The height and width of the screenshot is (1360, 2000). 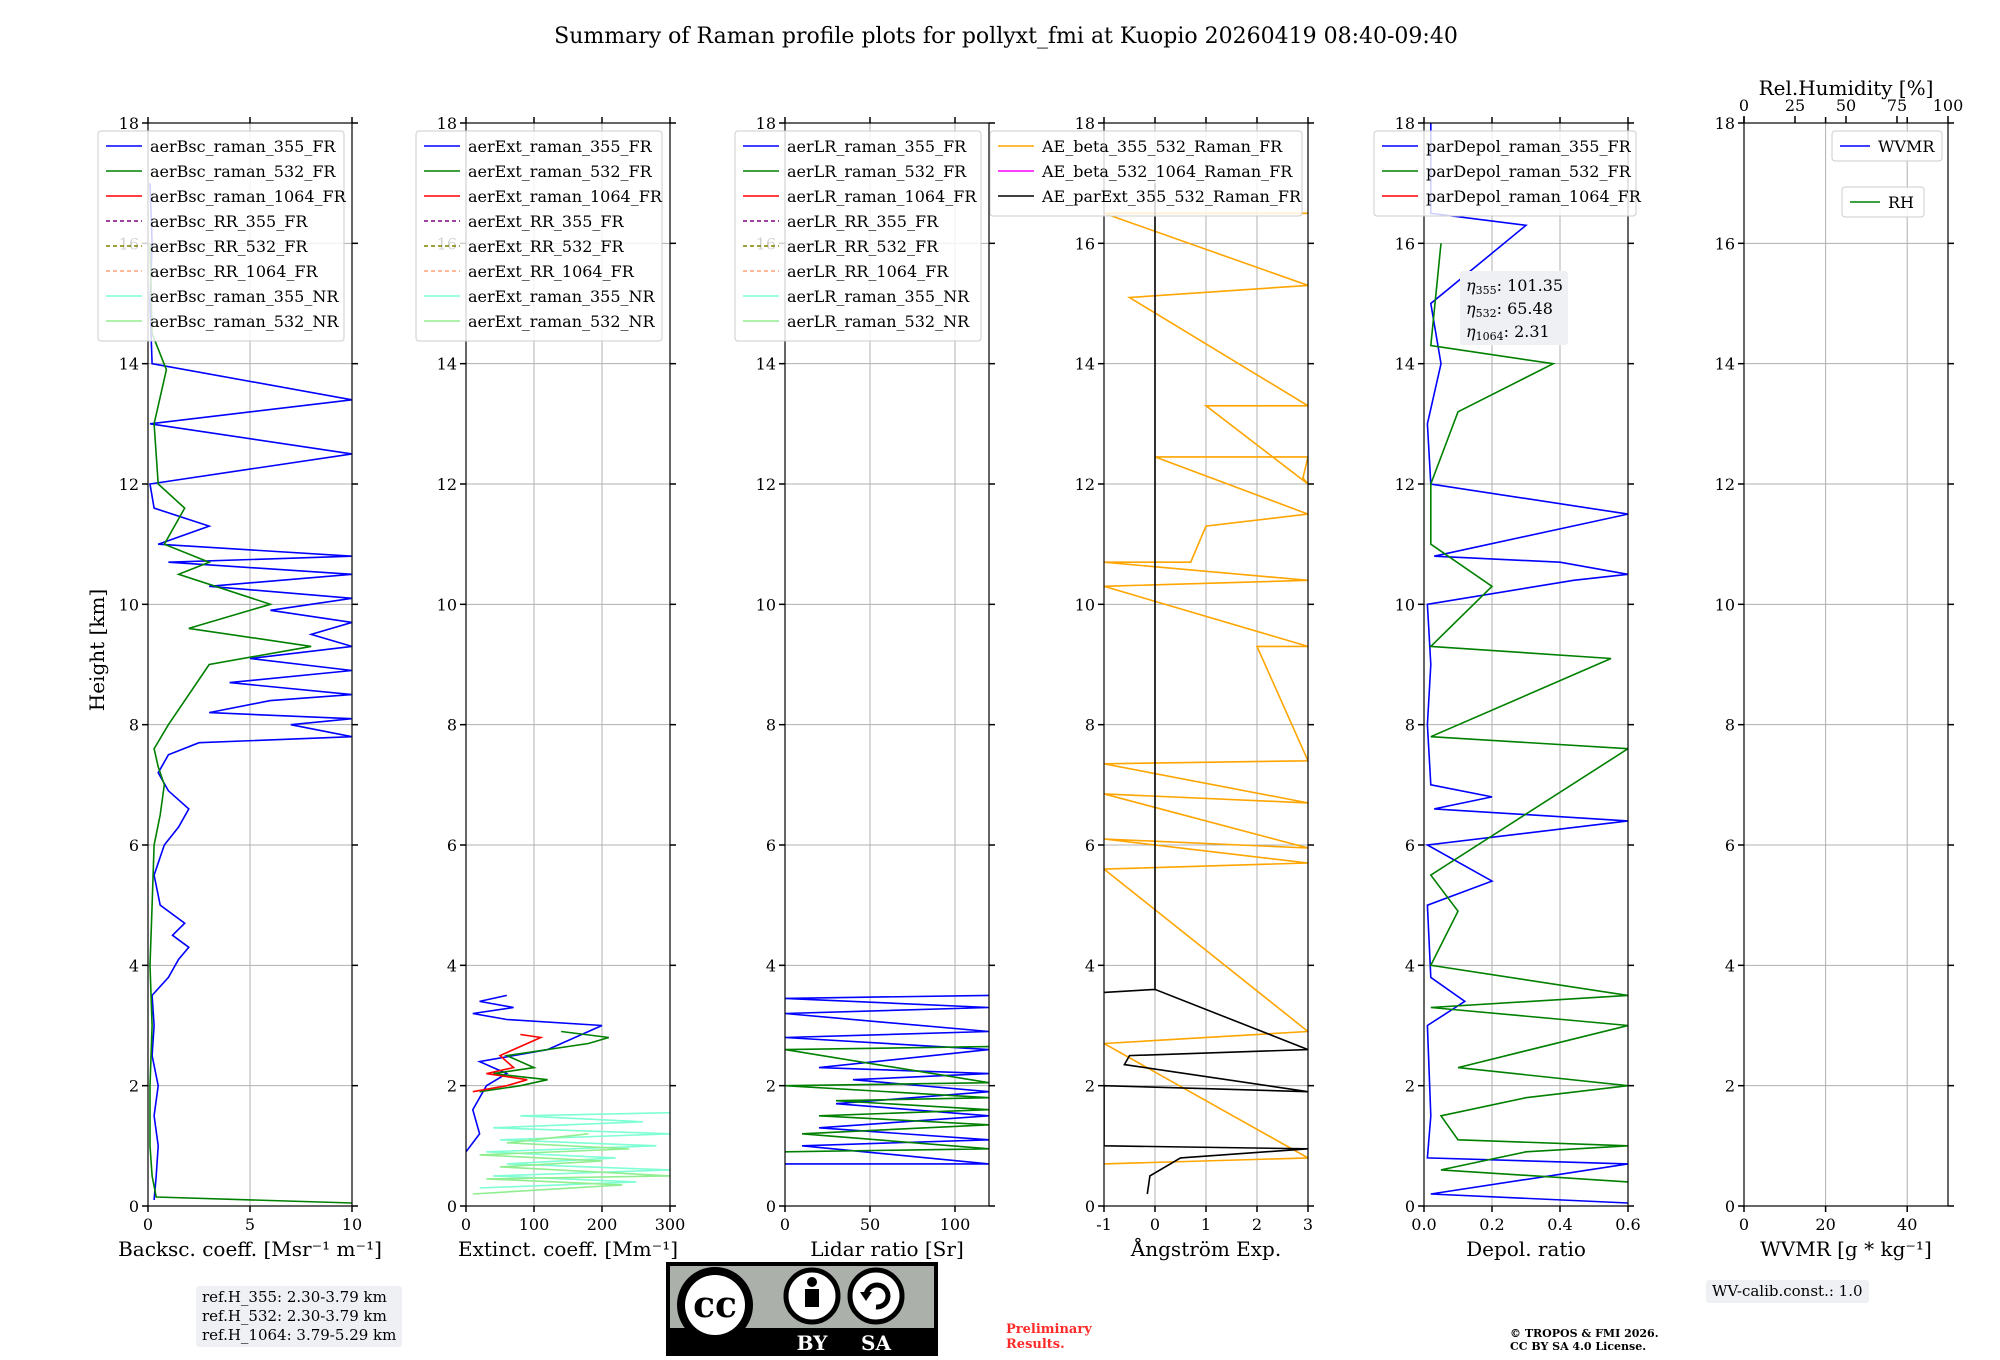 What do you see at coordinates (670, 1224) in the screenshot?
I see `x-tick-label: 300` at bounding box center [670, 1224].